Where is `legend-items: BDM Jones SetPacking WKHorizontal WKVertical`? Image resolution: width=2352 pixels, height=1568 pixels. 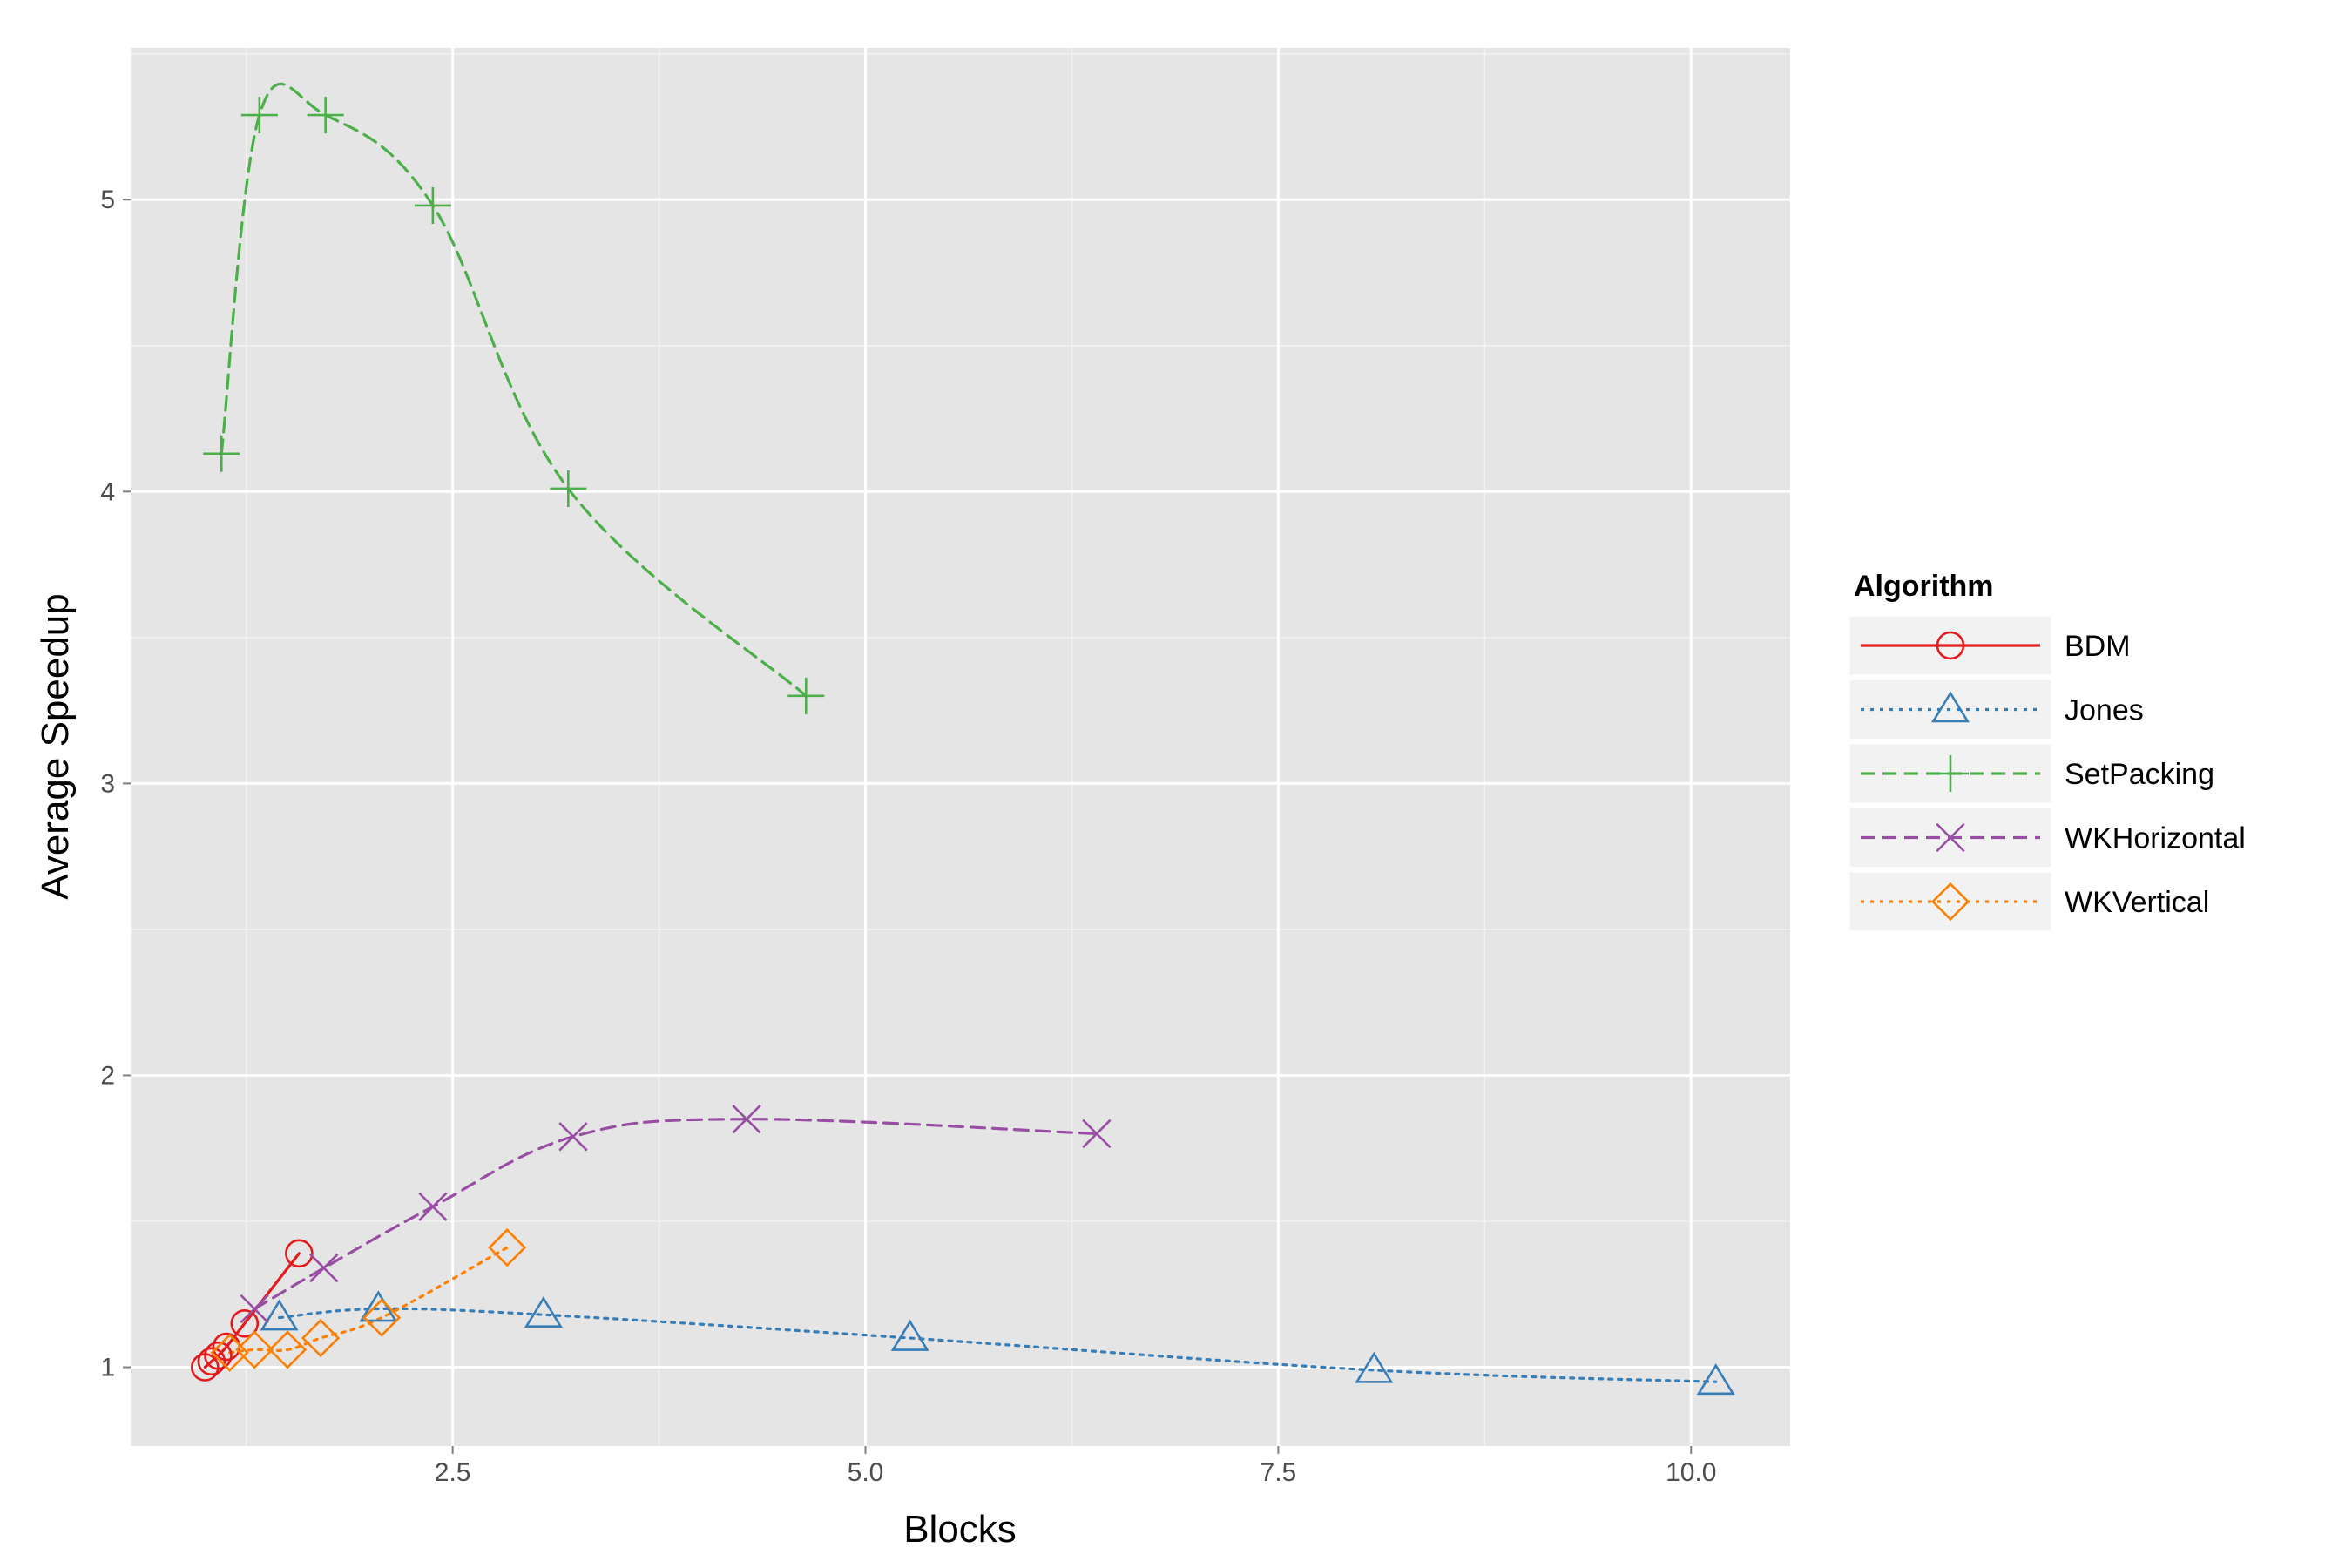 legend-items: BDM Jones SetPacking WKHorizontal WKVertical is located at coordinates (2046, 773).